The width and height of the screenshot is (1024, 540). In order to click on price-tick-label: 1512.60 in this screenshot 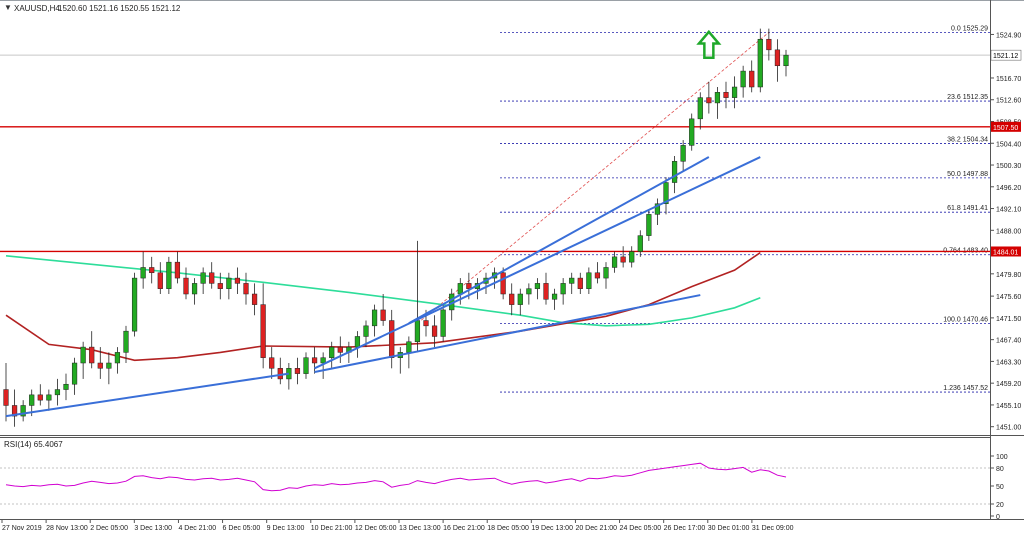, I will do `click(1008, 101)`.